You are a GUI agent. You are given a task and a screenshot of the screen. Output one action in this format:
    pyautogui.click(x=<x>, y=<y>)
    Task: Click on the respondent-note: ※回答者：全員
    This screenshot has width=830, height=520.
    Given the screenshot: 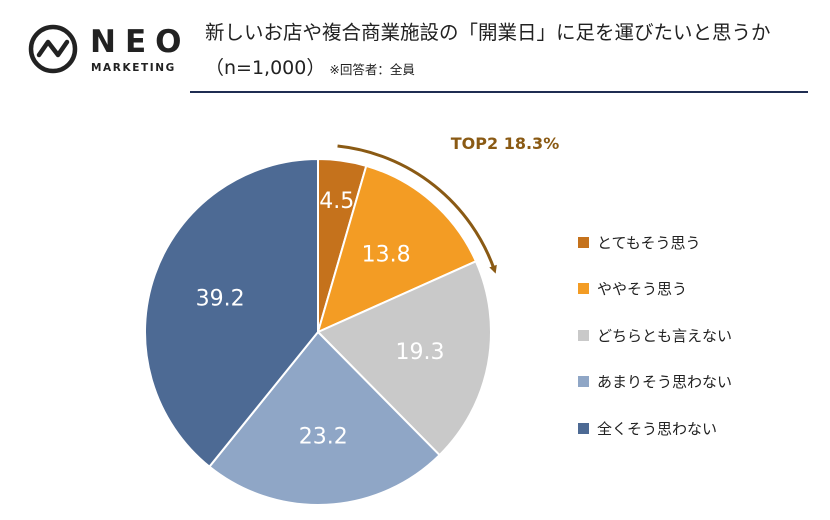 What is the action you would take?
    pyautogui.click(x=372, y=69)
    